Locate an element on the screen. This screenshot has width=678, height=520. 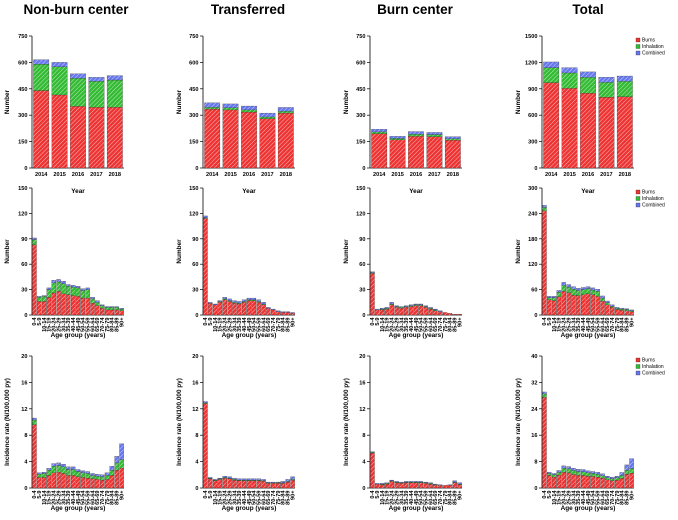
bar-combined-90+ is located at coordinates (121, 309).